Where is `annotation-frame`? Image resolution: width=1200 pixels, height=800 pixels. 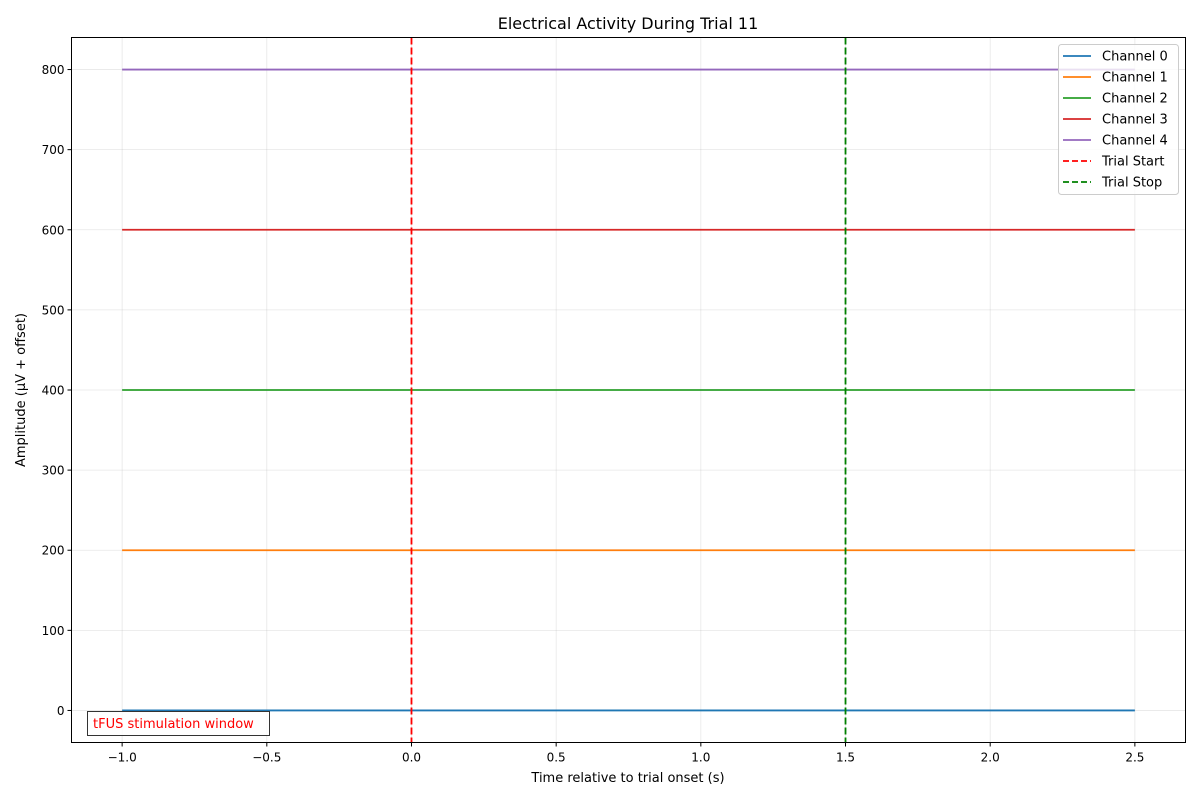 annotation-frame is located at coordinates (178, 723).